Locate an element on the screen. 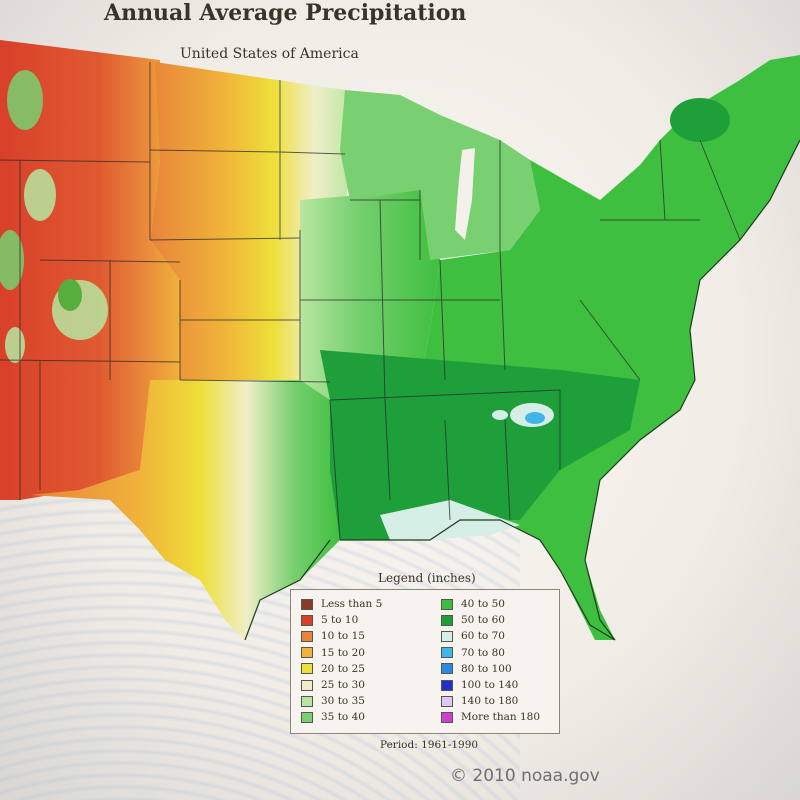 Image resolution: width=800 pixels, height=800 pixels. legend-item: 35 to 40 is located at coordinates (341, 717).